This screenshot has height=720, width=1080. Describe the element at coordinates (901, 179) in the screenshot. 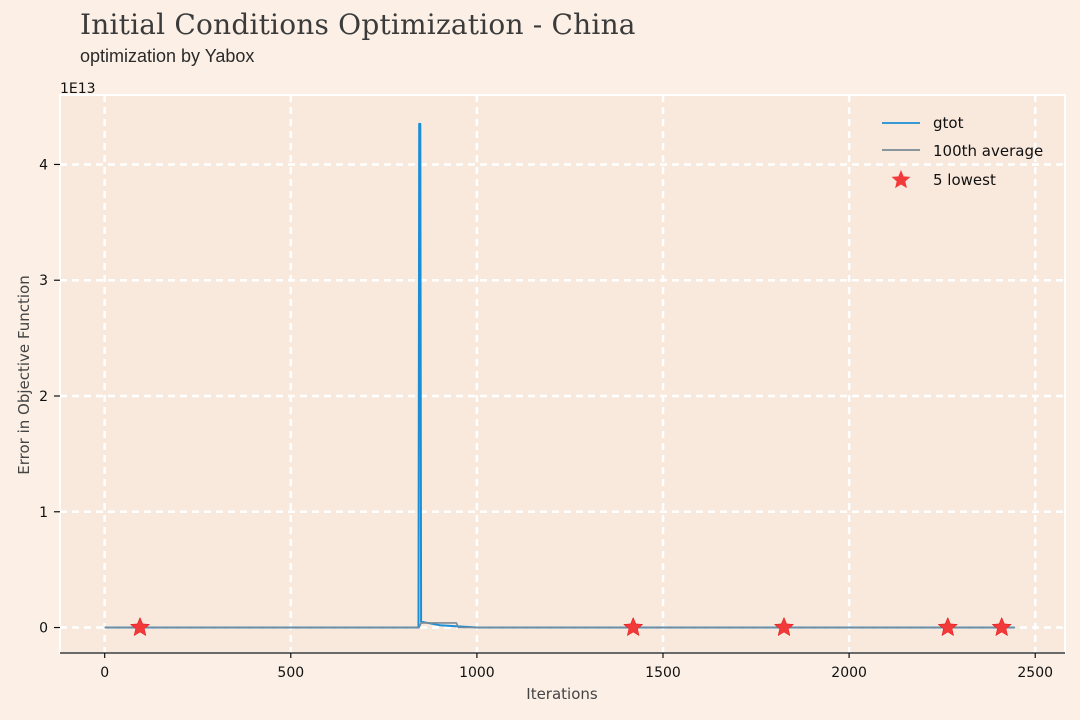

I see `legend-swatch-lowest` at that location.